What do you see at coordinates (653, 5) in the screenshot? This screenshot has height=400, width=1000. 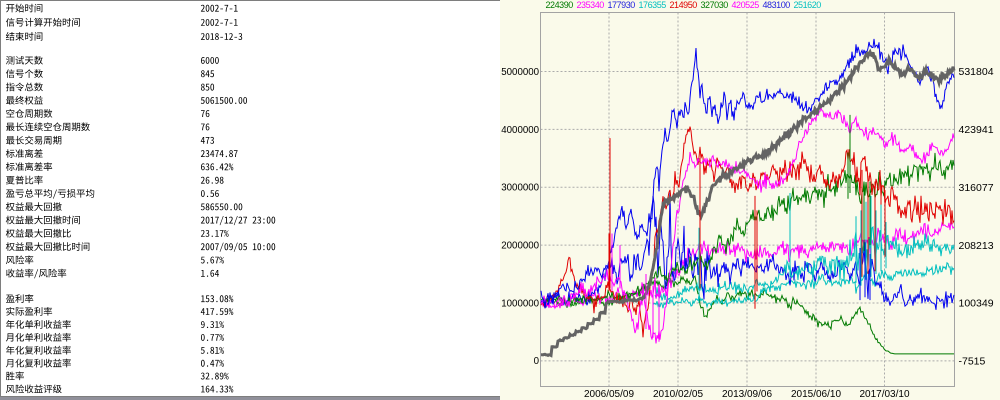 I see `svg-text: 176355` at bounding box center [653, 5].